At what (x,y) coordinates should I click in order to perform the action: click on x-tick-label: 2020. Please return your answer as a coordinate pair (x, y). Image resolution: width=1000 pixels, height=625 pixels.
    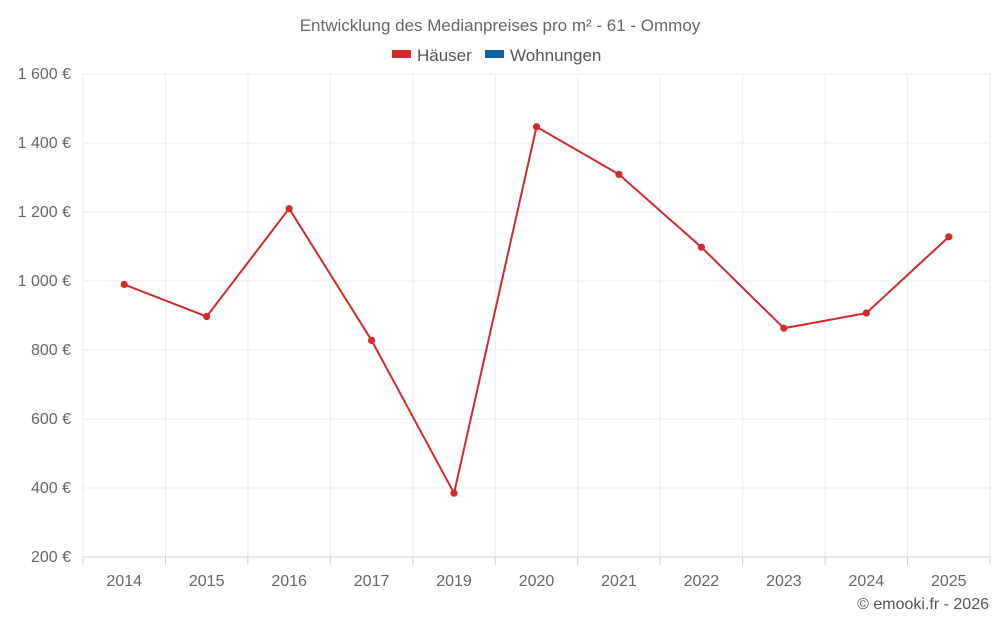
    Looking at the image, I should click on (537, 581).